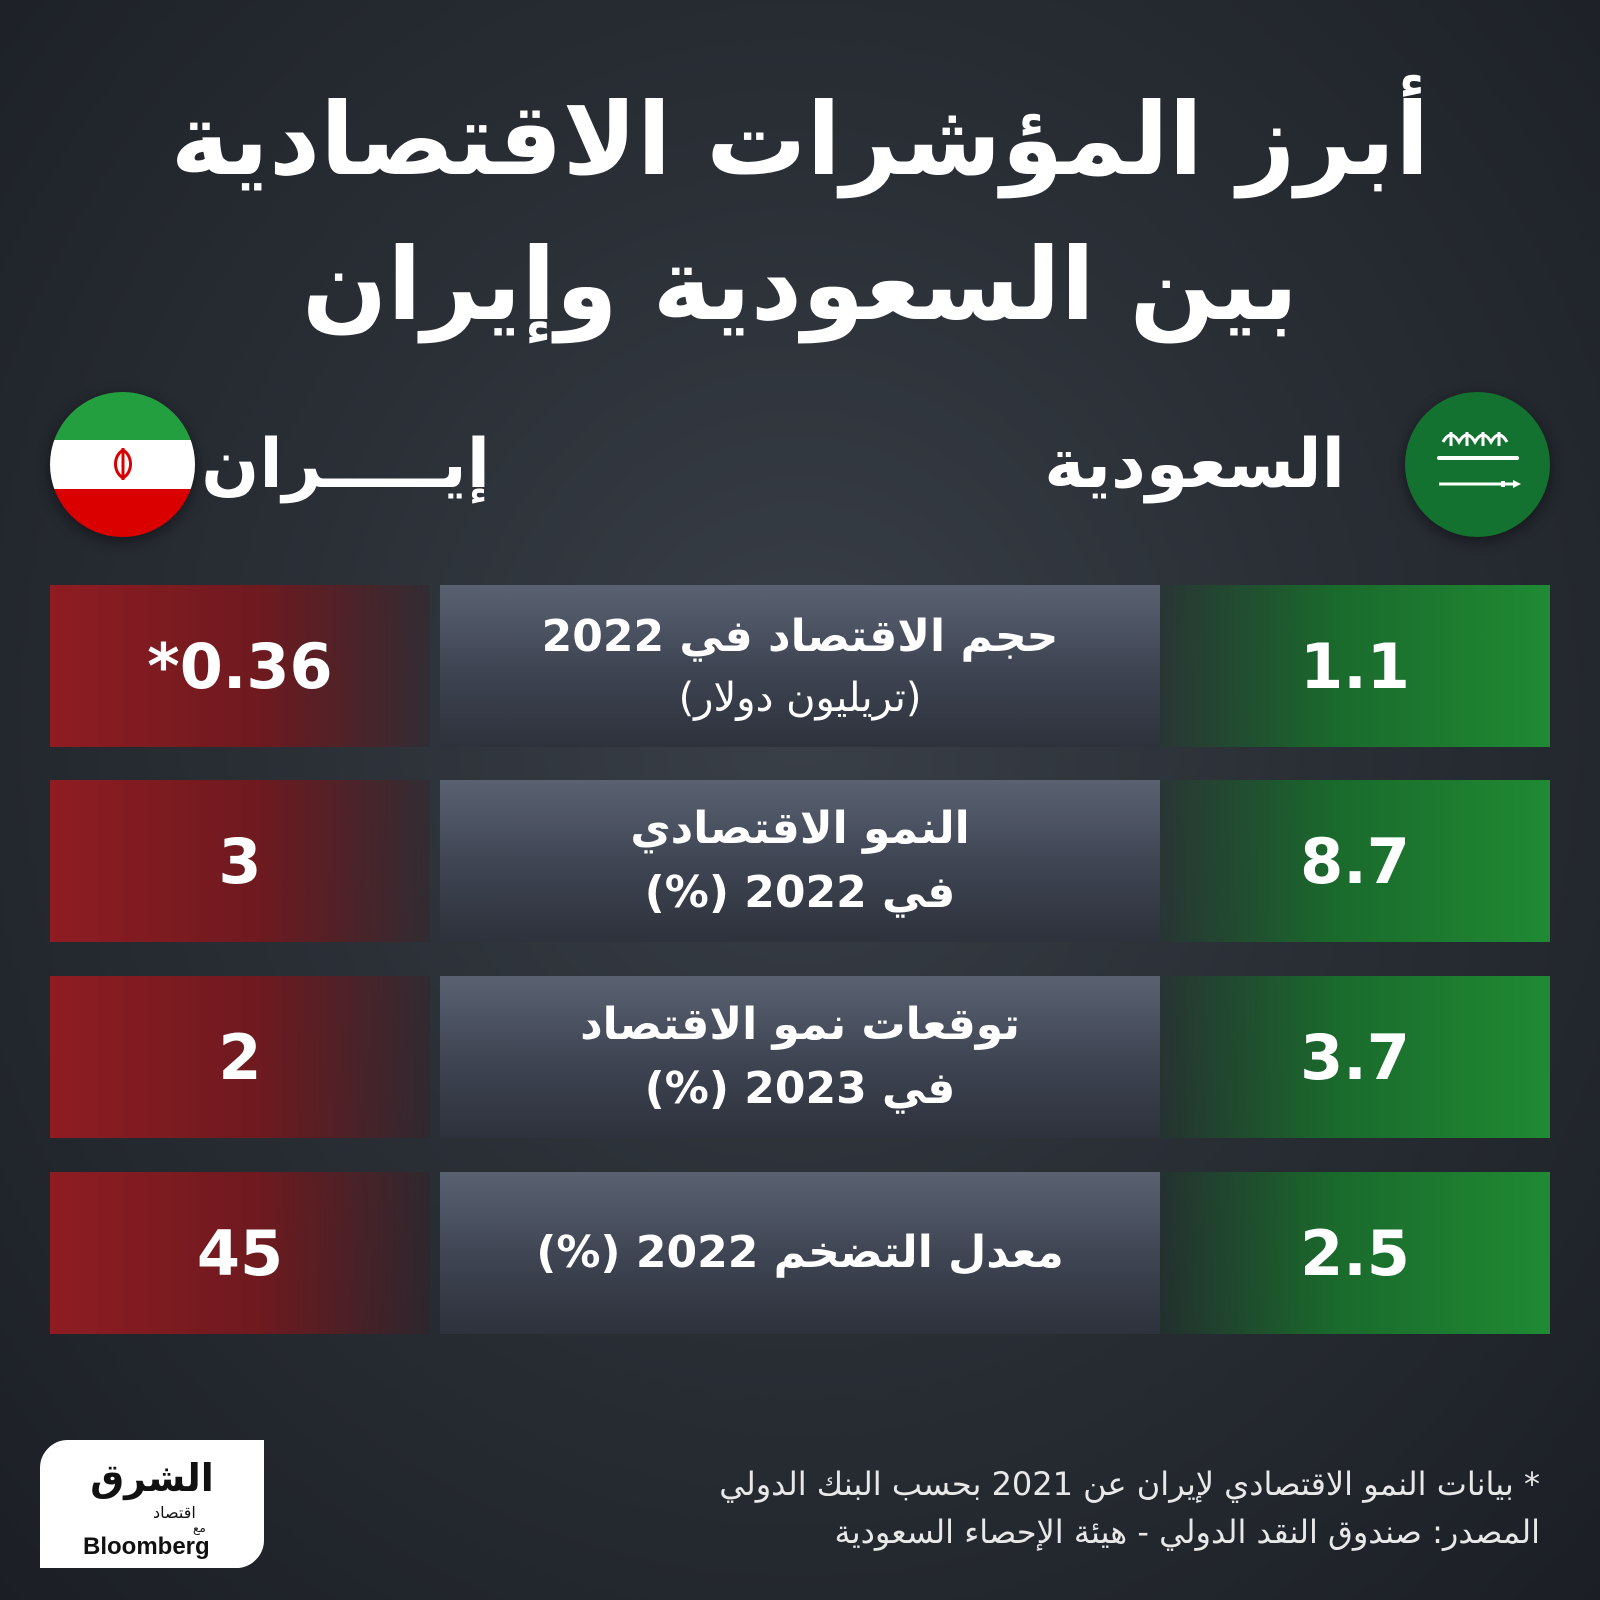 Image resolution: width=1600 pixels, height=1600 pixels. What do you see at coordinates (1355, 666) in the screenshot?
I see `saudi-value: 1.1` at bounding box center [1355, 666].